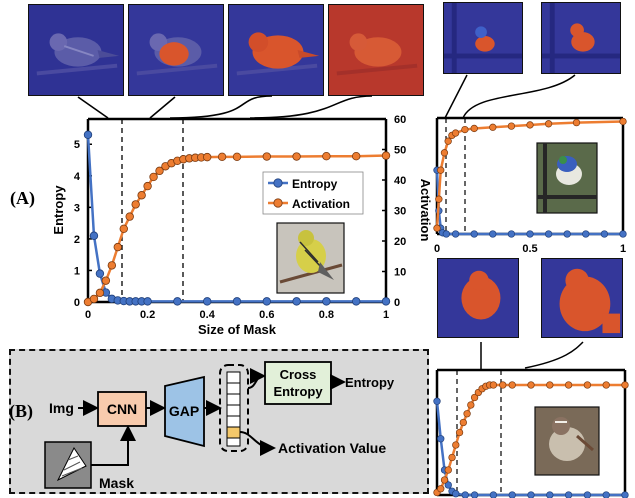 This screenshot has width=635, height=498. I want to click on mask-to-cnn-arrow, so click(113, 445).